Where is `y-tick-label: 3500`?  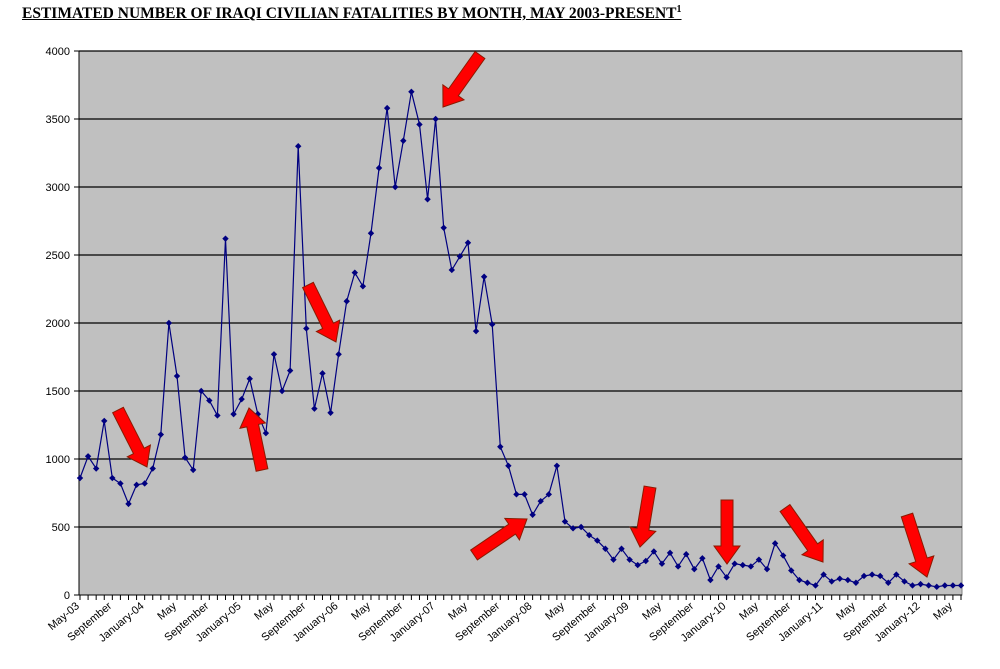 y-tick-label: 3500 is located at coordinates (58, 120).